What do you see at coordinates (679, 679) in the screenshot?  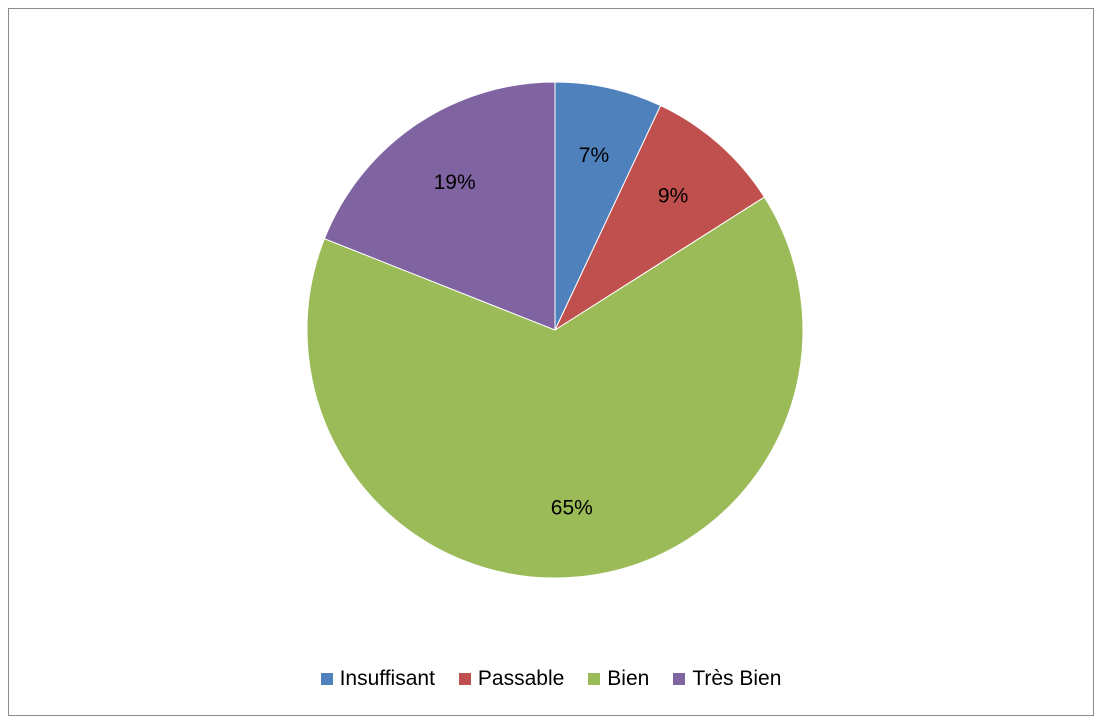 I see `legend-swatch-tres-bien` at bounding box center [679, 679].